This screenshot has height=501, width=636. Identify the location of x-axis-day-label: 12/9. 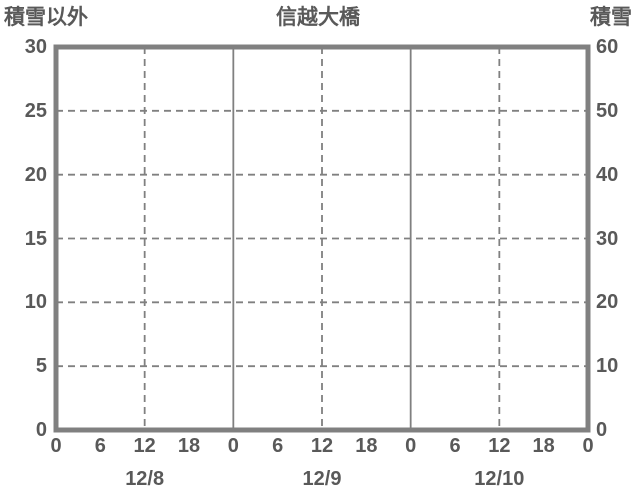
(322, 479).